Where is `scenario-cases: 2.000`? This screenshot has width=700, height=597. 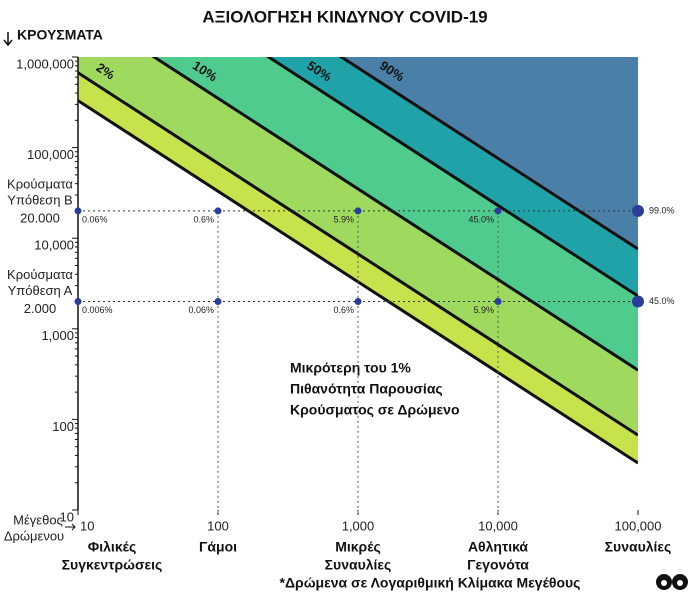 scenario-cases: 2.000 is located at coordinates (40, 308).